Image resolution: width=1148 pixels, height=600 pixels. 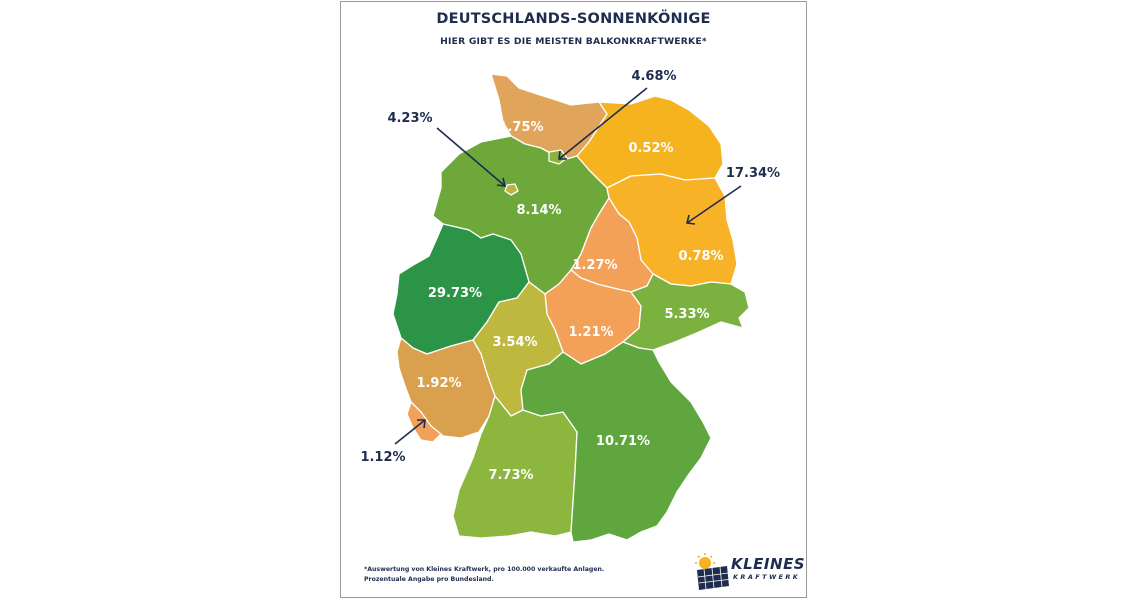 What do you see at coordinates (410, 432) in the screenshot?
I see `arrow-sl` at bounding box center [410, 432].